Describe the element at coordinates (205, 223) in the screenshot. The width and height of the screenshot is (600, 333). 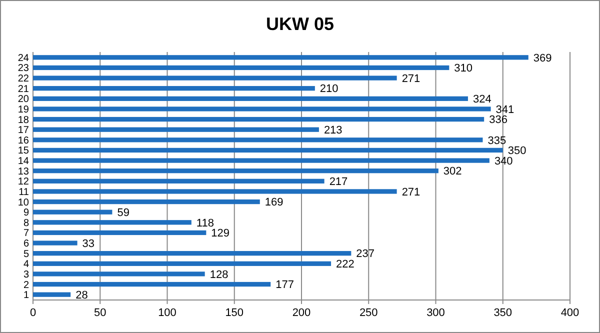
I see `data-label: 118` at that location.